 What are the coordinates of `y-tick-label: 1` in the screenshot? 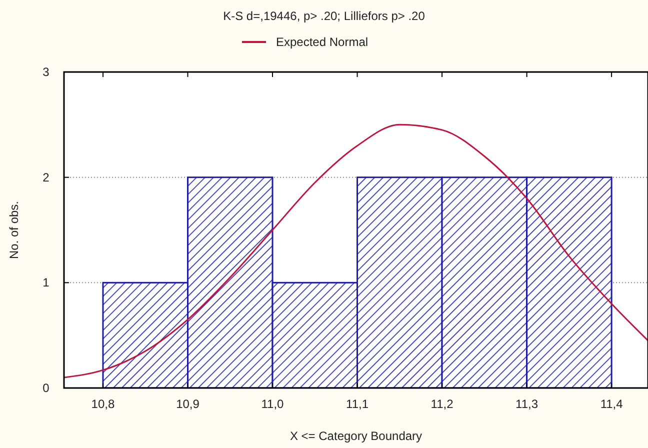 It's located at (46, 283).